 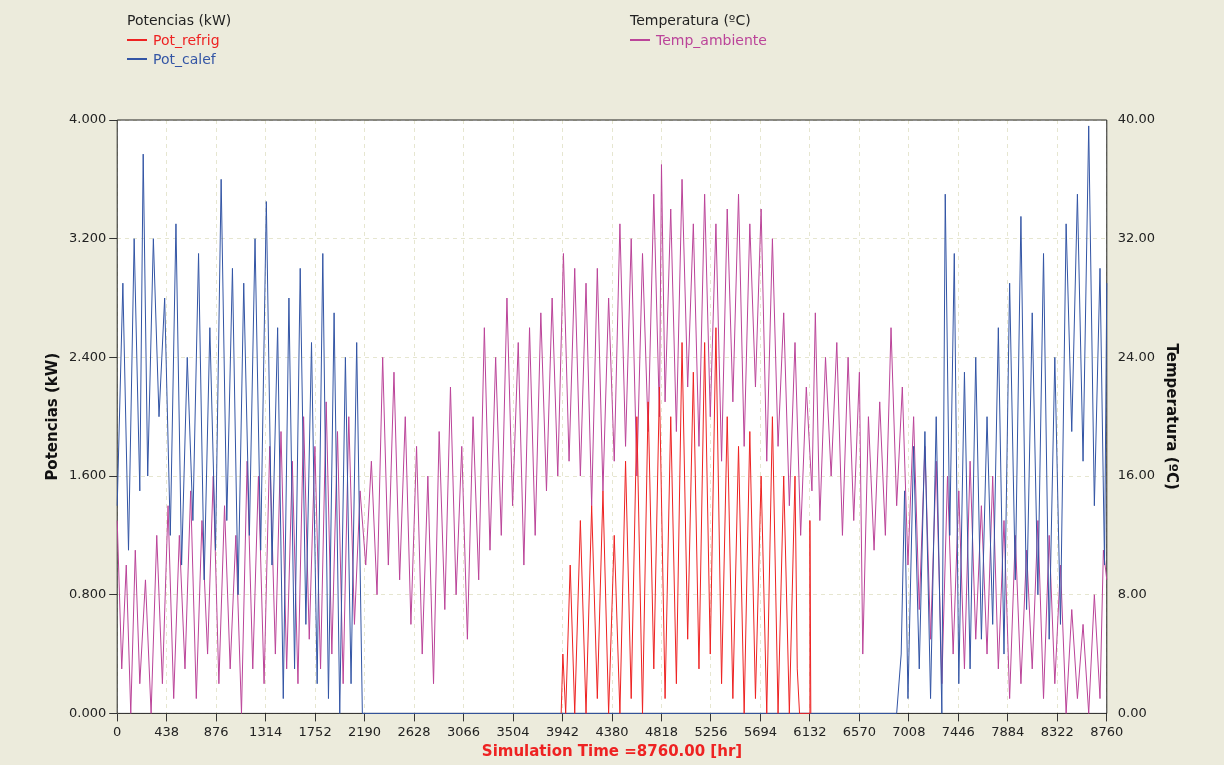 I want to click on y-tick-label: 0.000, so click(x=88, y=712).